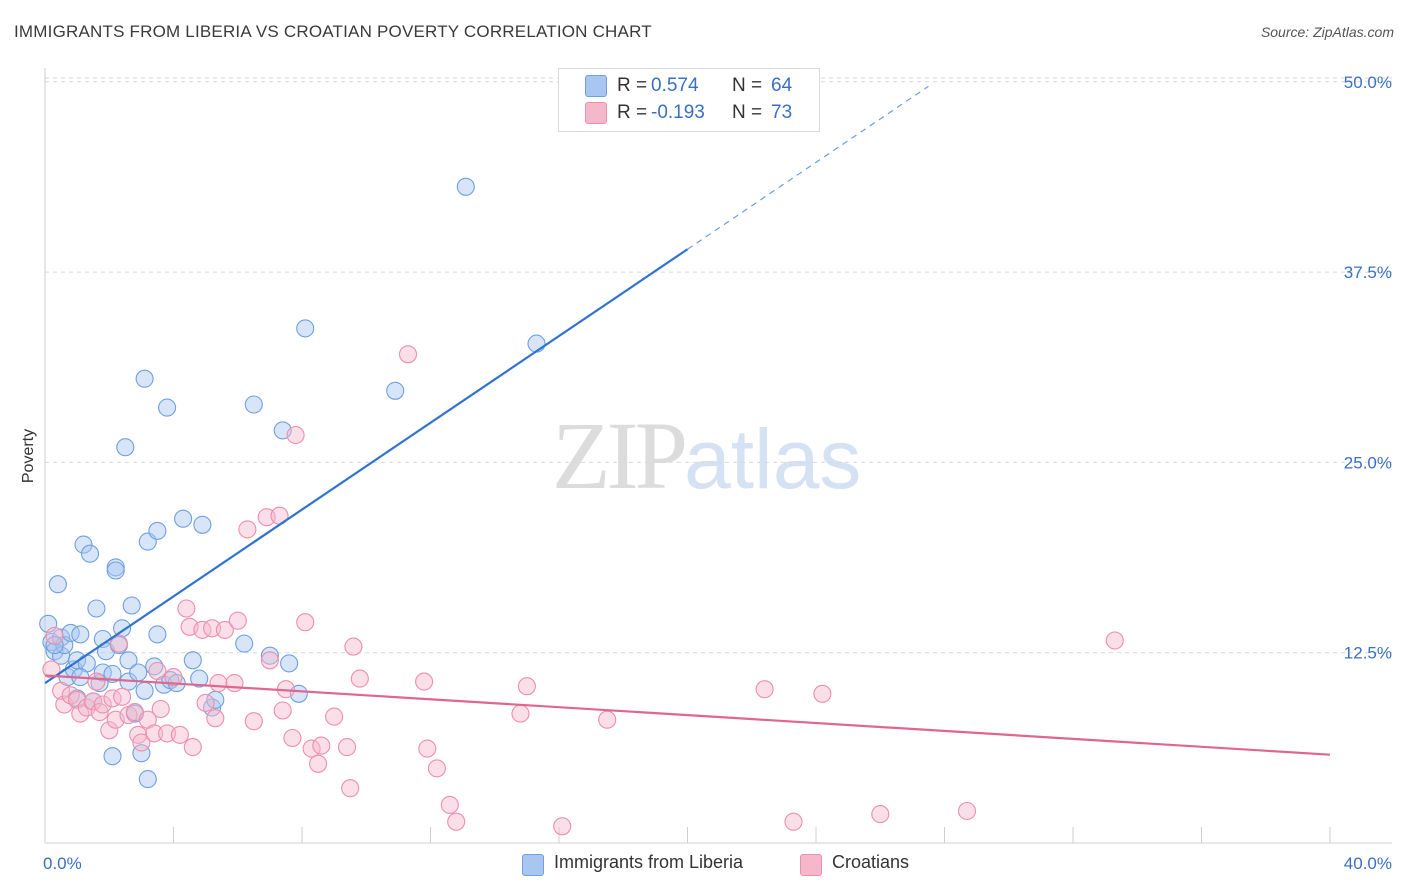 The height and width of the screenshot is (892, 1406). Describe the element at coordinates (808, 167) in the screenshot. I see `liberia-trend-extension` at that location.